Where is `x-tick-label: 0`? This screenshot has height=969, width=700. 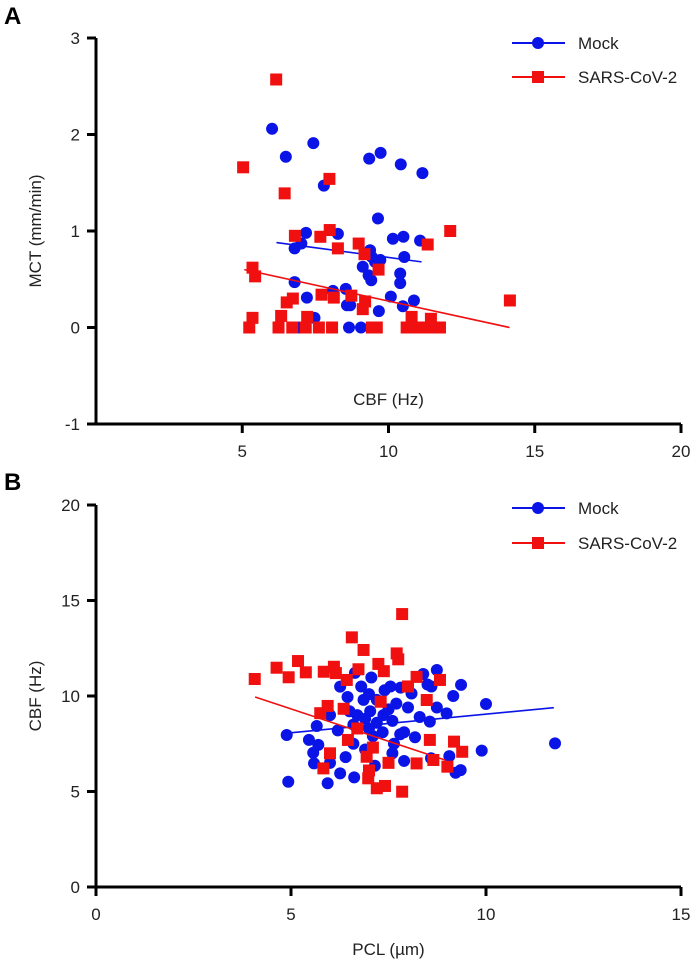
x-tick-label: 0 is located at coordinates (95, 914).